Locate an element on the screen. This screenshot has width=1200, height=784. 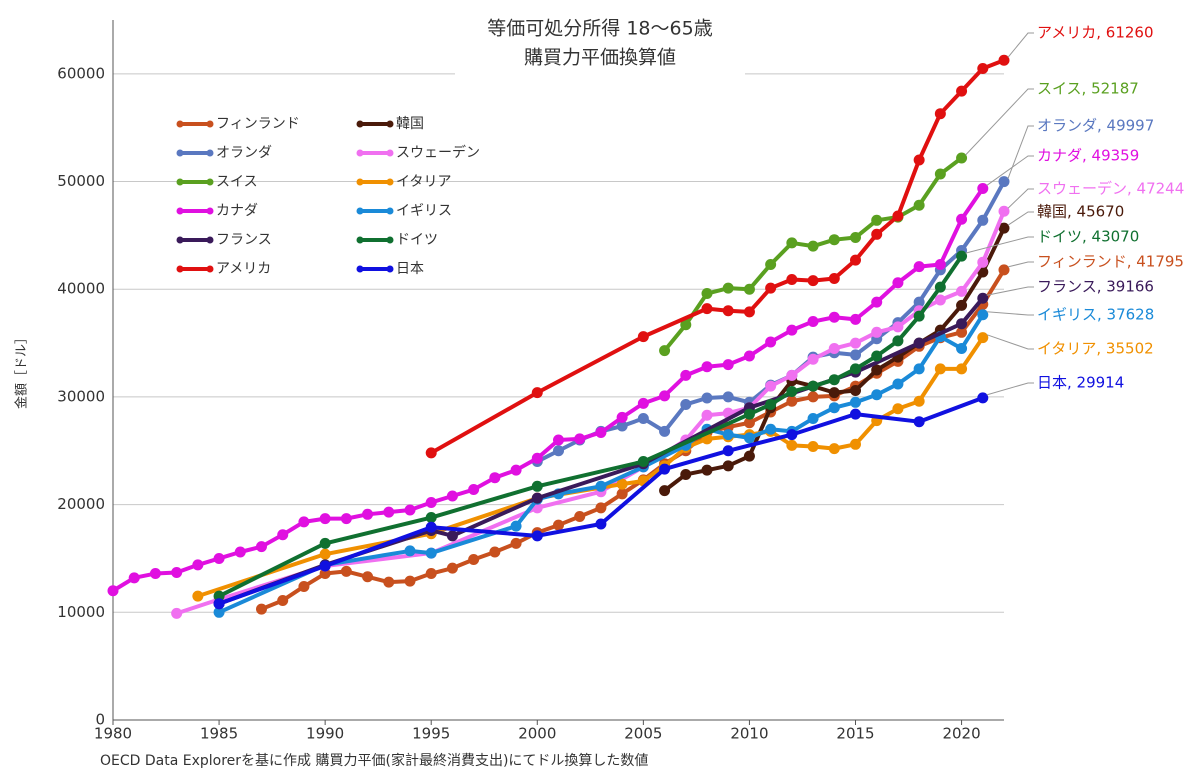
end-label: イタリア, 35502 is located at coordinates (1095, 349).